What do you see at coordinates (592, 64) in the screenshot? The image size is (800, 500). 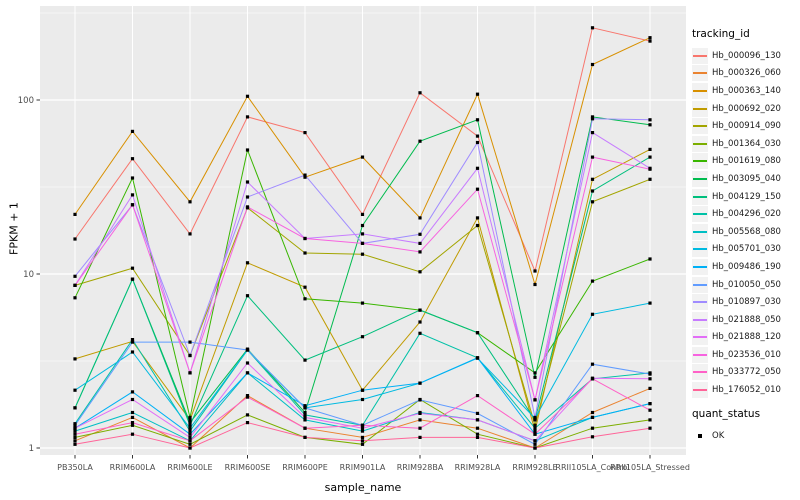 I see `data-point-Hb_000363_140-RRII105LA_Control` at bounding box center [592, 64].